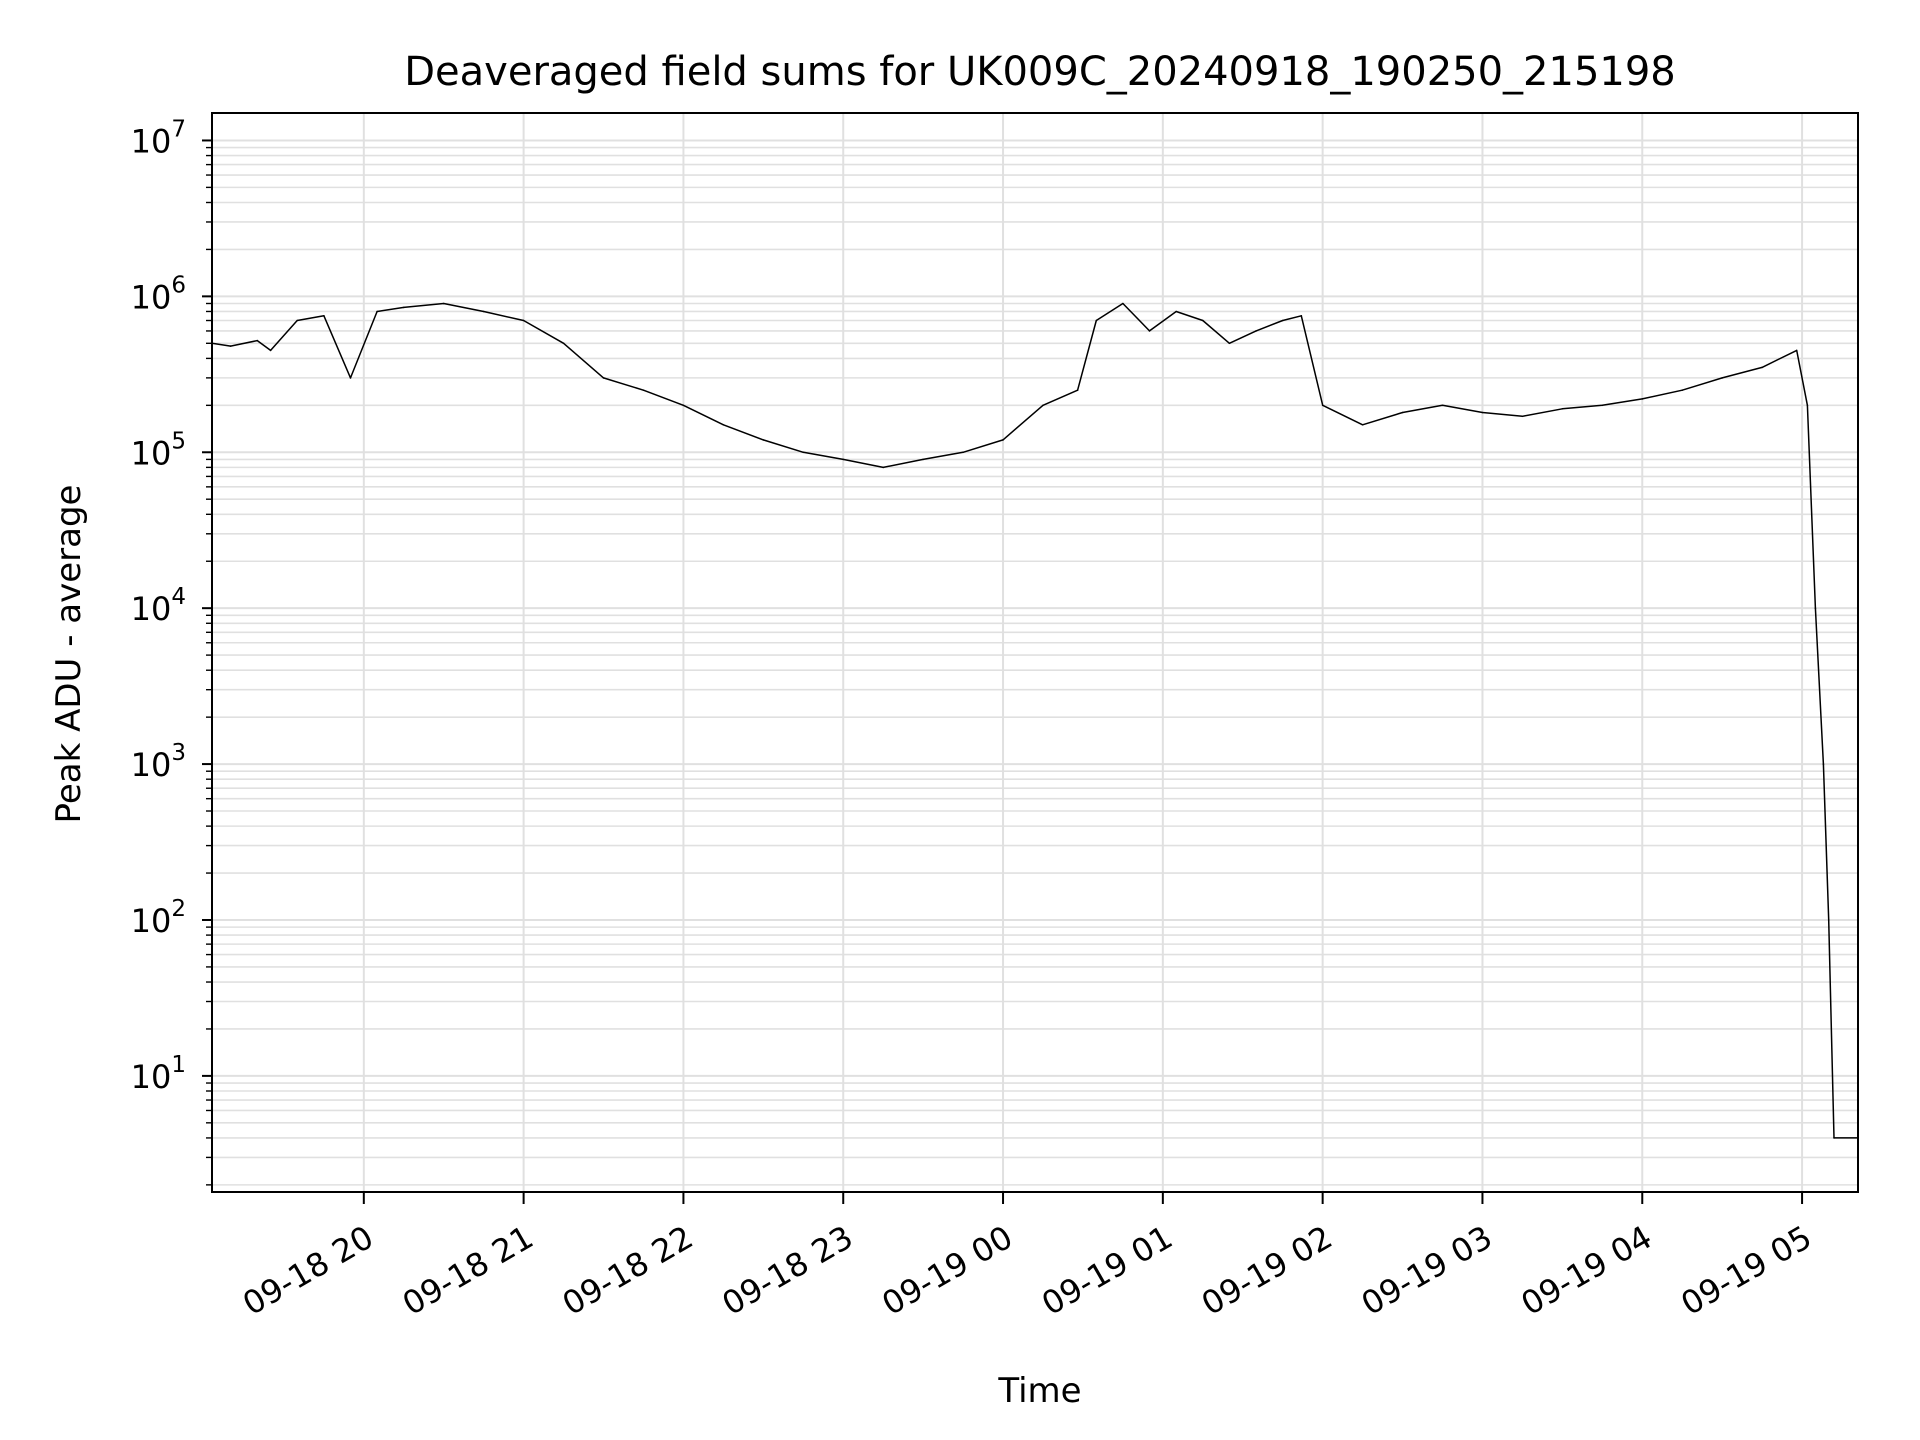 The image size is (1920, 1440). I want to click on x-axis-label: Time, so click(1039, 1391).